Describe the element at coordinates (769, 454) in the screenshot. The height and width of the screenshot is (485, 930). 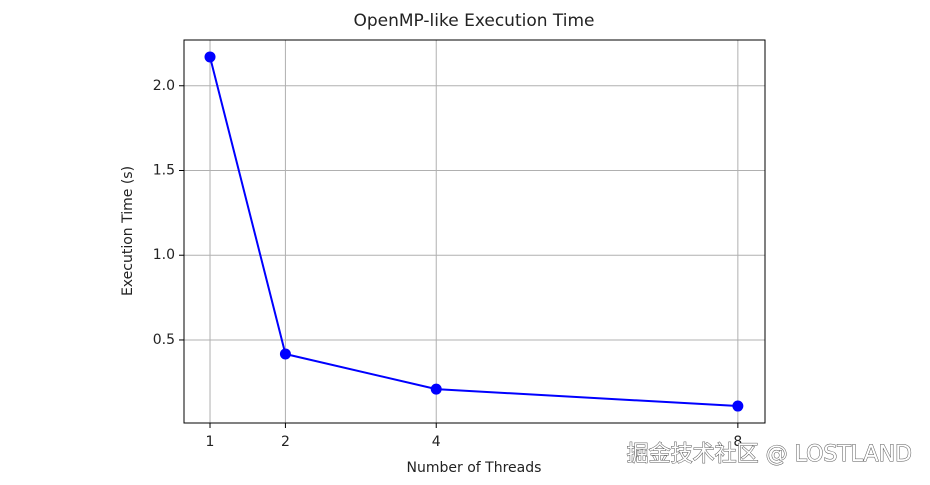
I see `watermark: 掘金技术社区 @ LOSTLAND` at that location.